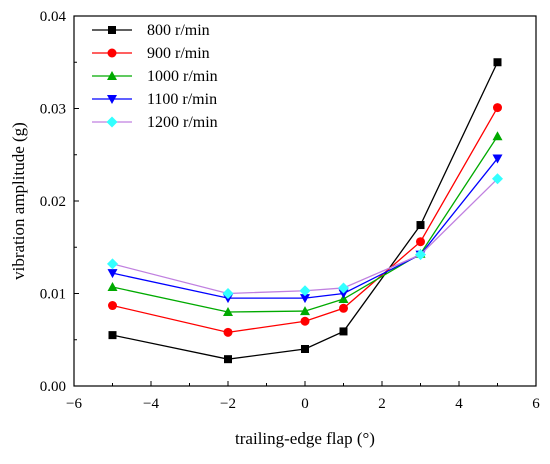 This screenshot has height=464, width=550. Describe the element at coordinates (53, 110) in the screenshot. I see `y-tick-label: 0.03` at that location.